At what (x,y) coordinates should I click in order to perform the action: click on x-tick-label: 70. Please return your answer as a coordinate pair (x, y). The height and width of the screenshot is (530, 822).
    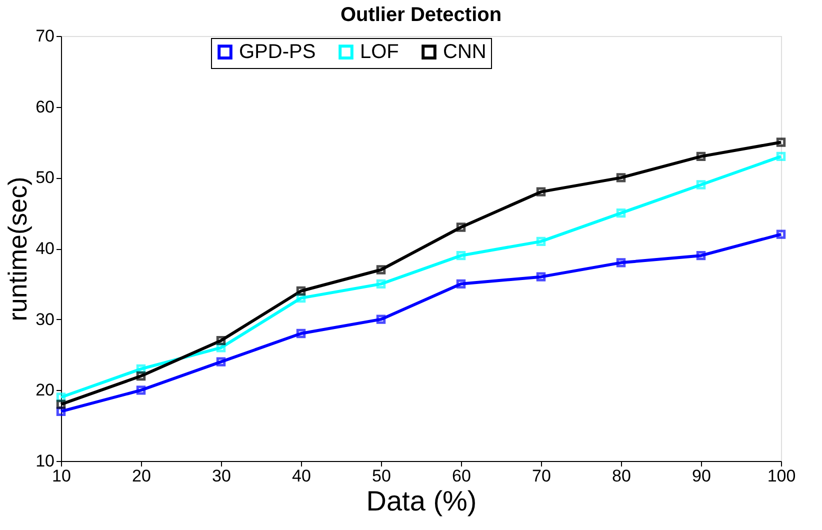
    Looking at the image, I should click on (541, 476).